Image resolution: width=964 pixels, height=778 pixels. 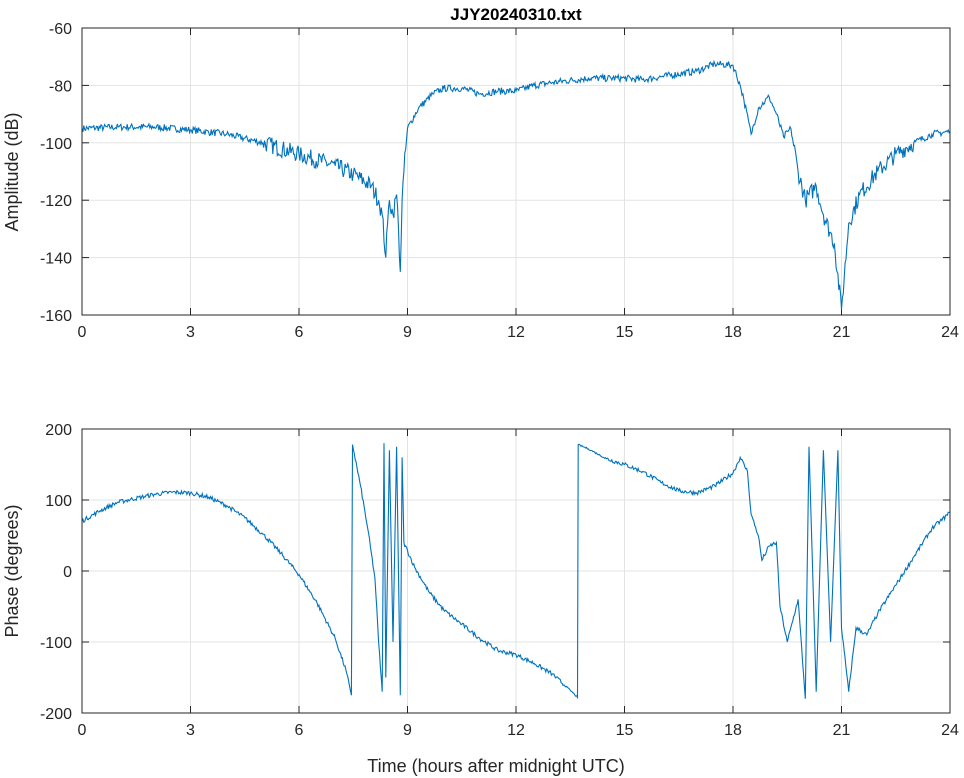 I want to click on phase-xtick-label: 3, so click(x=190, y=730).